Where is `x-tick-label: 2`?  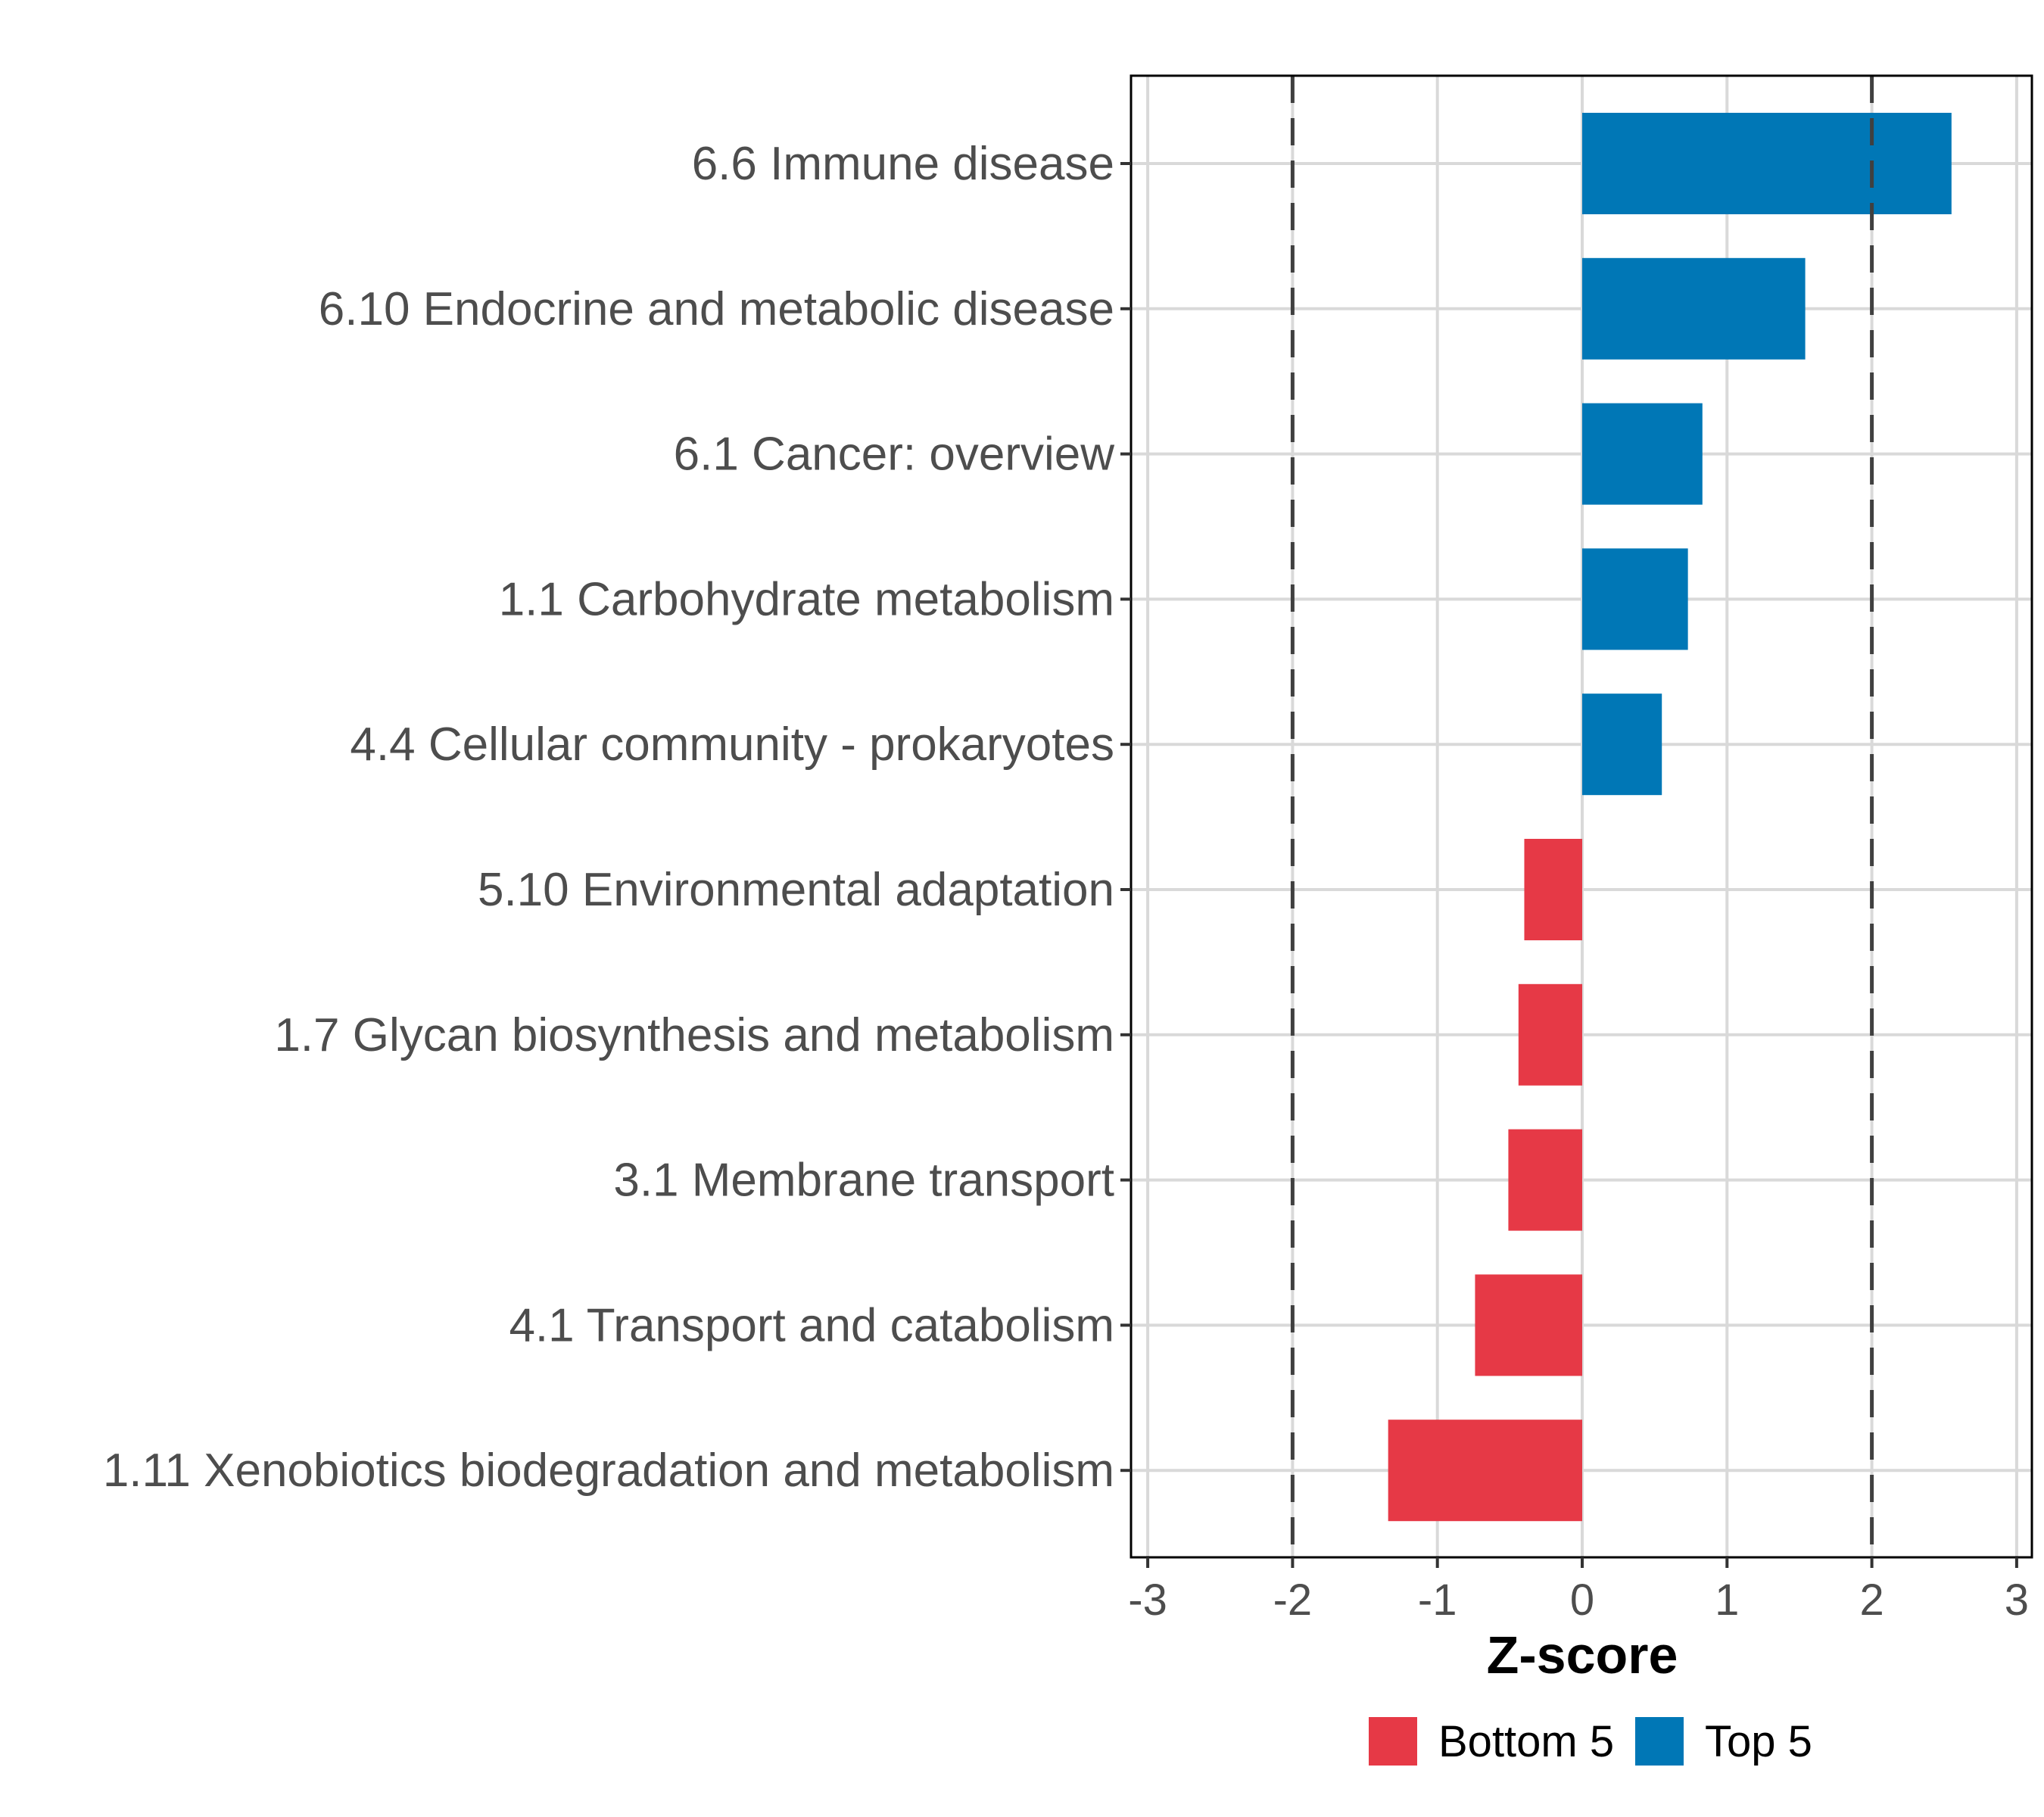
x-tick-label: 2 is located at coordinates (1871, 1600).